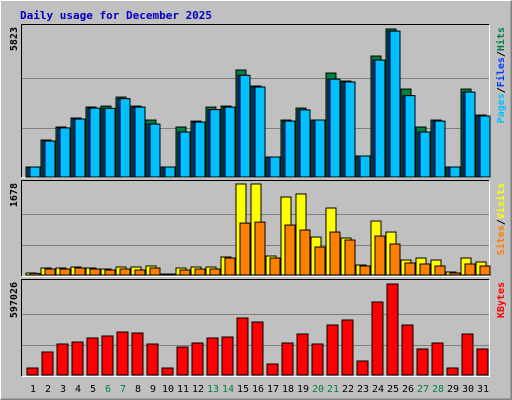 The image size is (512, 400). What do you see at coordinates (14, 39) in the screenshot?
I see `y-tick-label: 5823` at bounding box center [14, 39].